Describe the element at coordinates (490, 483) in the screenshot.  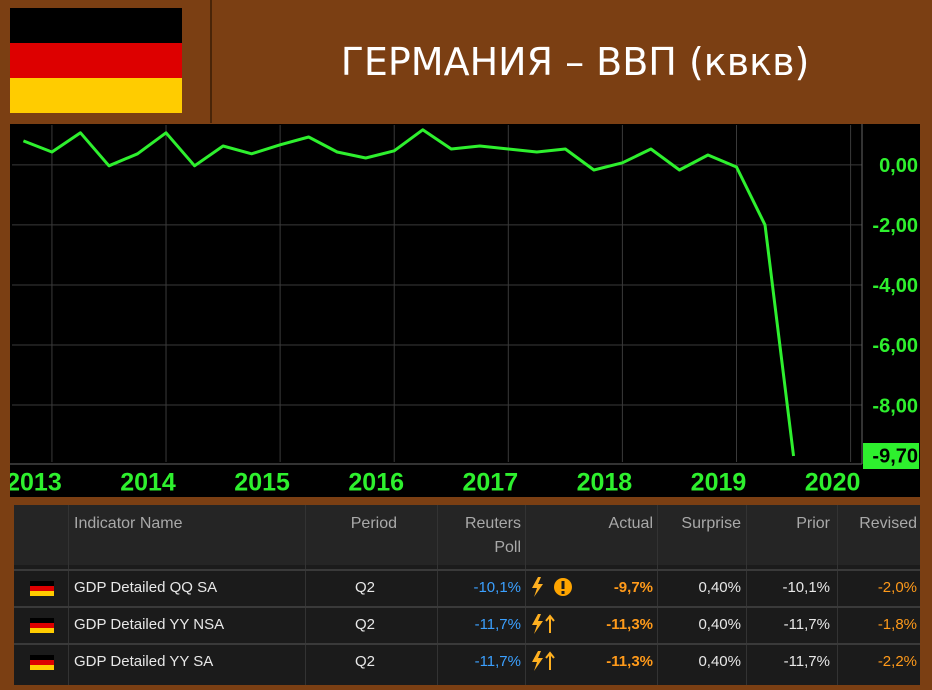
I see `x-tick-label: 2017` at that location.